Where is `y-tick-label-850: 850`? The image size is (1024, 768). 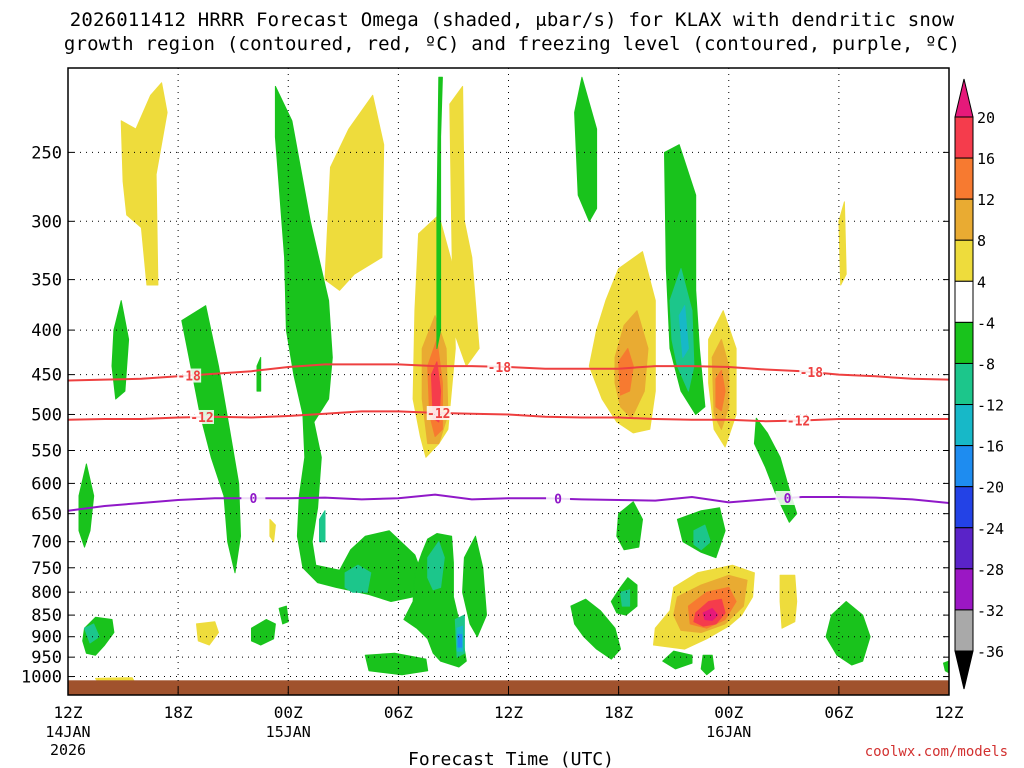 y-tick-label-850: 850 is located at coordinates (46, 616).